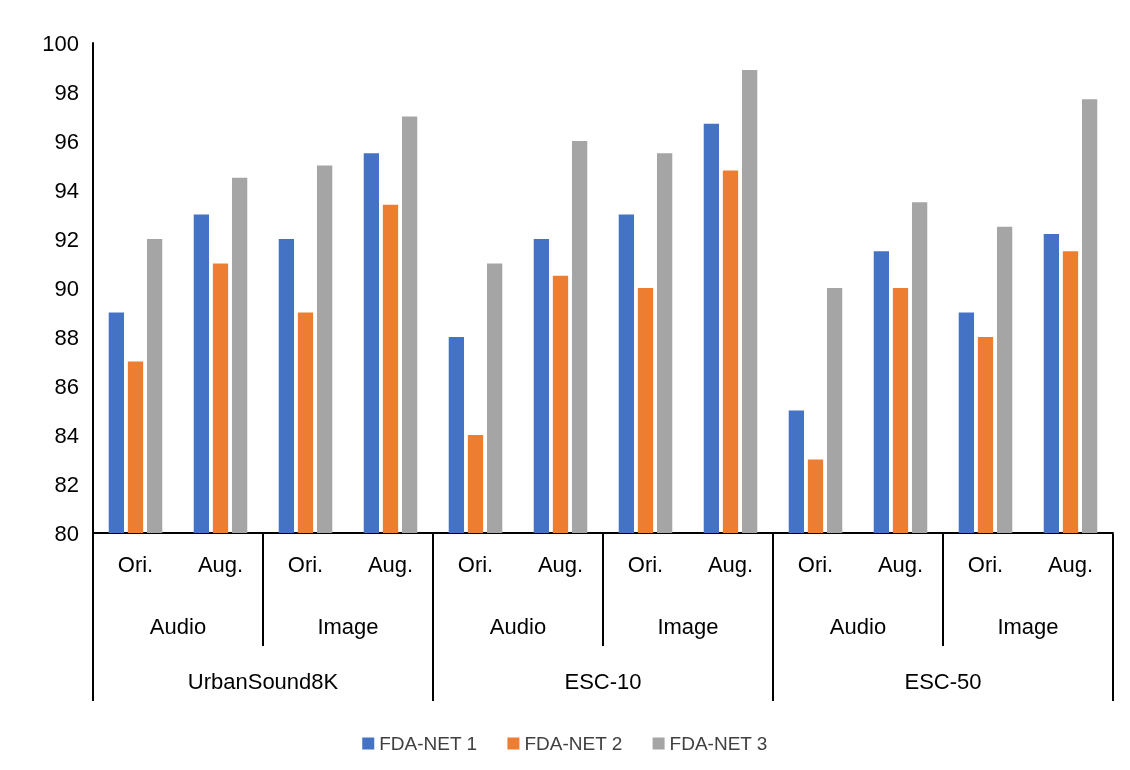 This screenshot has height=770, width=1130. I want to click on y-tick-label: 86, so click(66, 386).